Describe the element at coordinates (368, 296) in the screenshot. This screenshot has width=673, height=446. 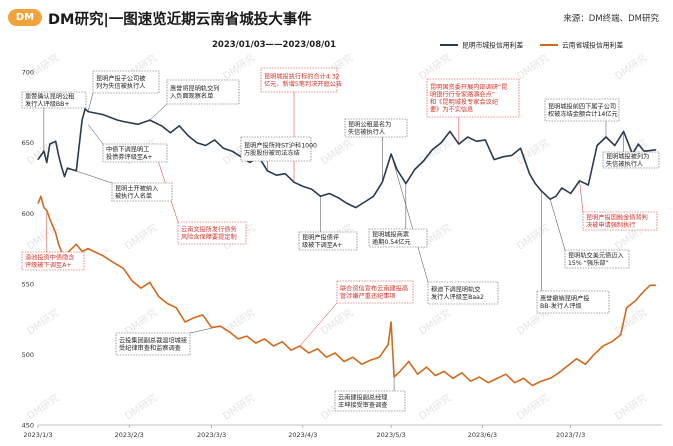
I see `annotation-text: 管涉嫌严重违纪事项` at that location.